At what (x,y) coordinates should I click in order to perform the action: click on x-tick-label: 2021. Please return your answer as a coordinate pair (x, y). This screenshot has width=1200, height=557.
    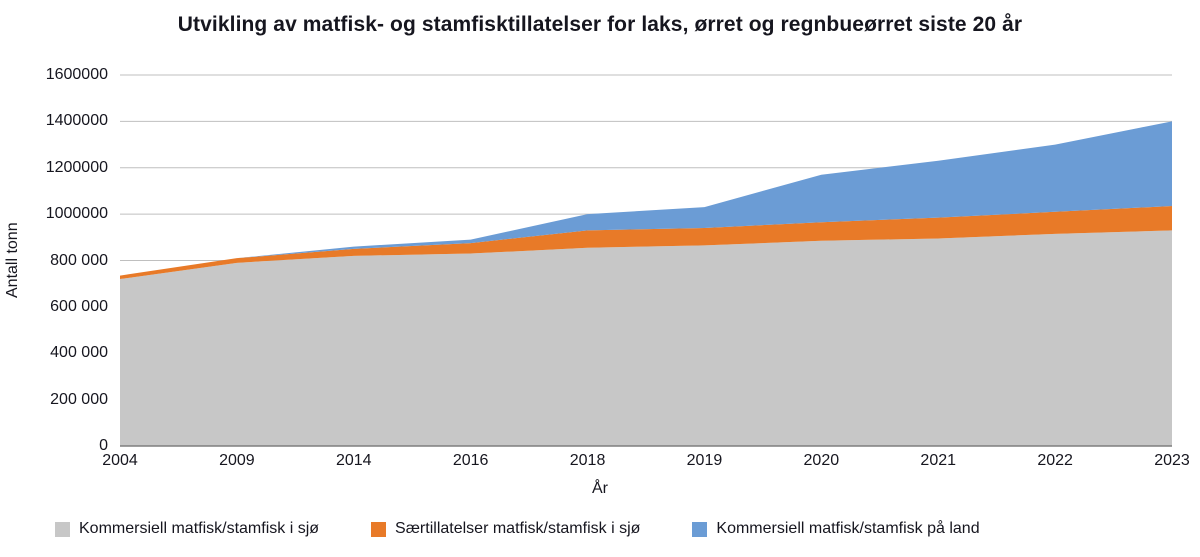
    Looking at the image, I should click on (938, 460).